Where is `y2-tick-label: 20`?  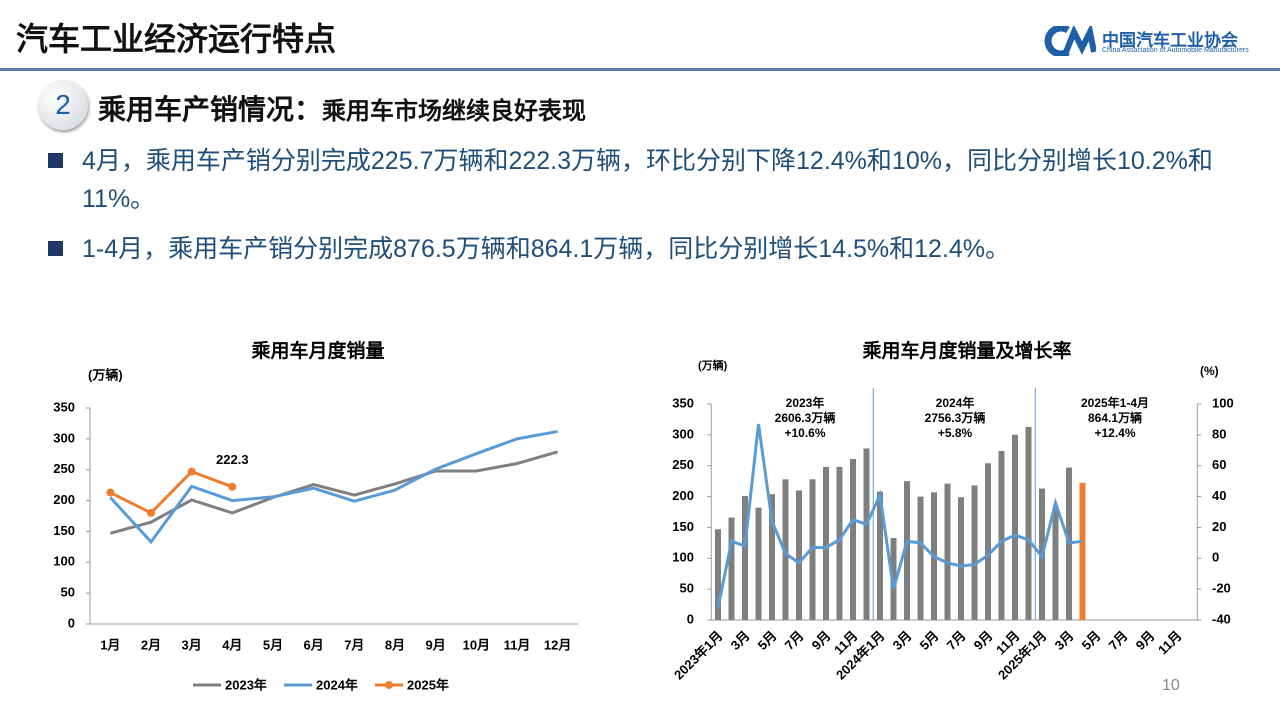
y2-tick-label: 20 is located at coordinates (1219, 526).